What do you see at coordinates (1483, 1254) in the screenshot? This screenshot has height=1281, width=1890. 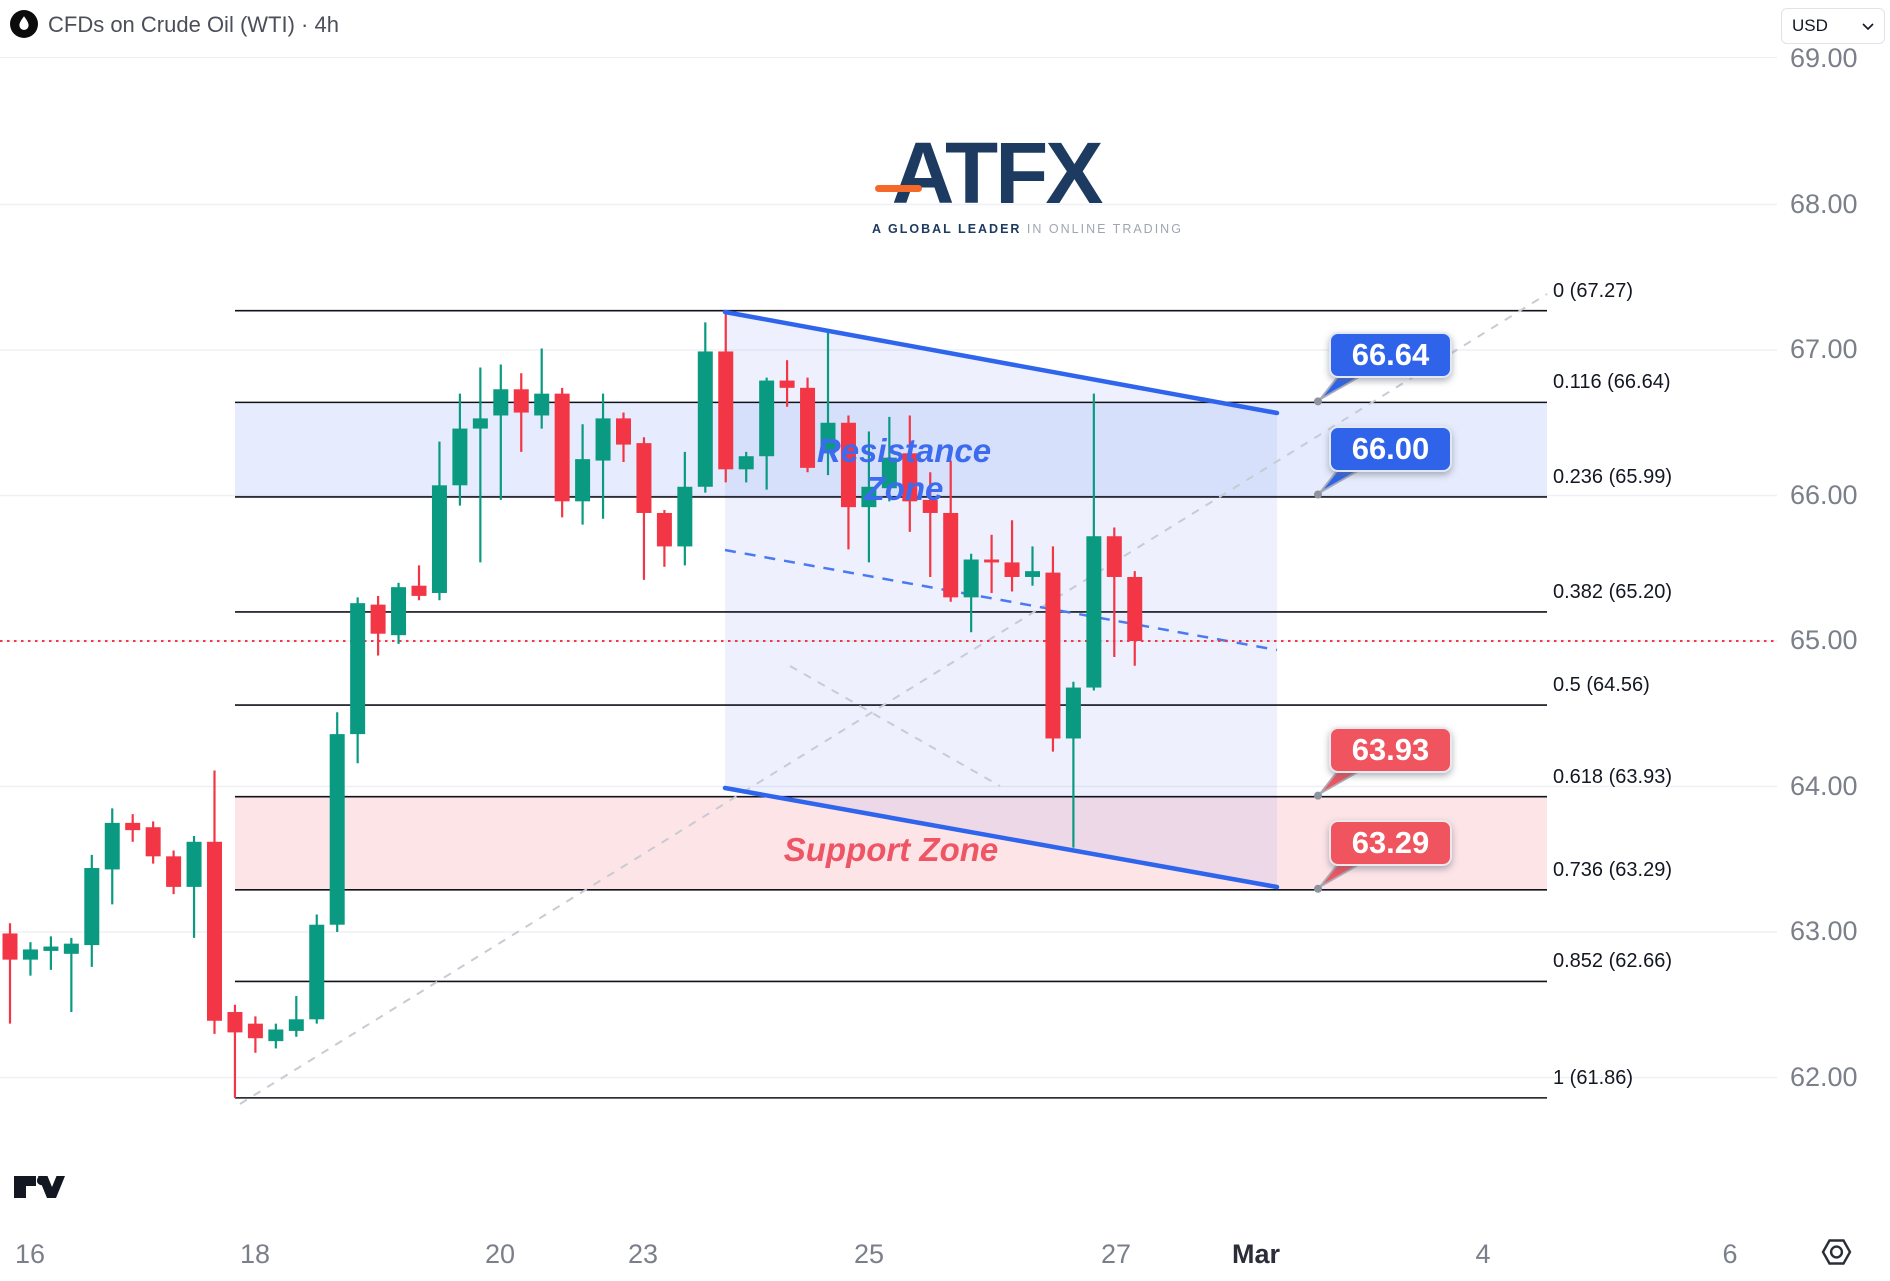 I see `time-axis-label: 4` at bounding box center [1483, 1254].